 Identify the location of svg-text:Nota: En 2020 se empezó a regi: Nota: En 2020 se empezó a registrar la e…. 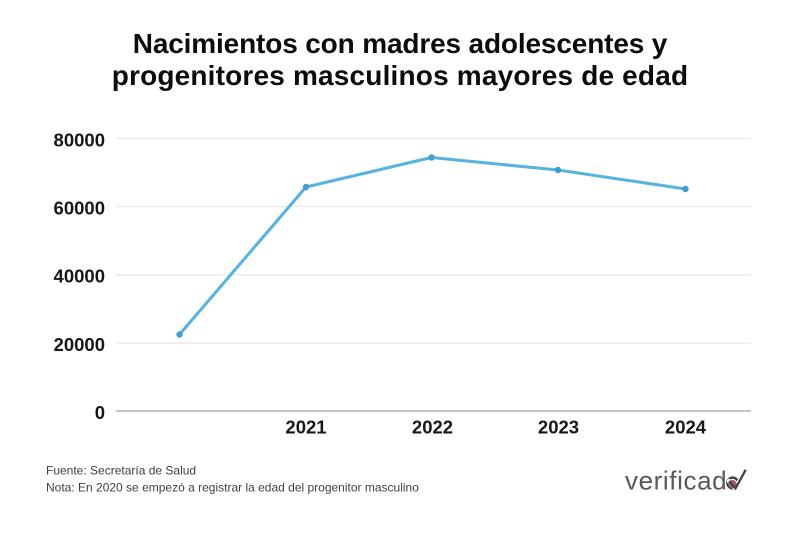
(232, 487).